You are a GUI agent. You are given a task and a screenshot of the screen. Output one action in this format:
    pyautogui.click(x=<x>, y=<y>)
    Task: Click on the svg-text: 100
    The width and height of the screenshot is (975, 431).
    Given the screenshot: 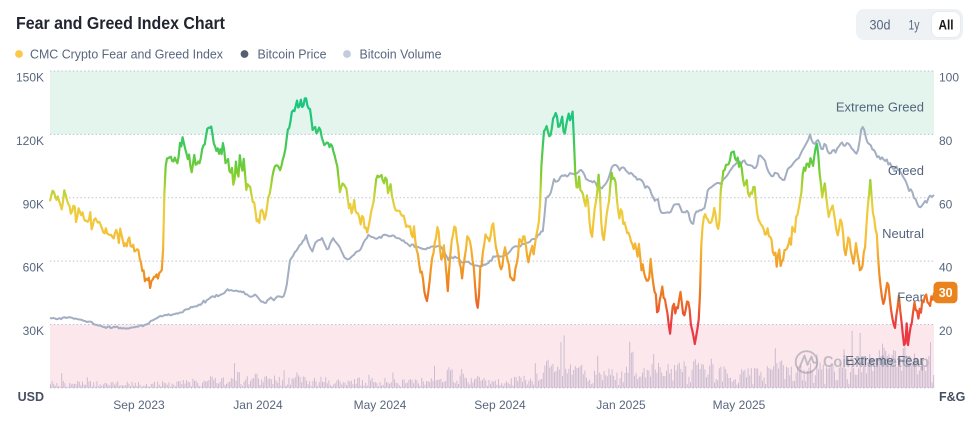 What is the action you would take?
    pyautogui.click(x=949, y=78)
    